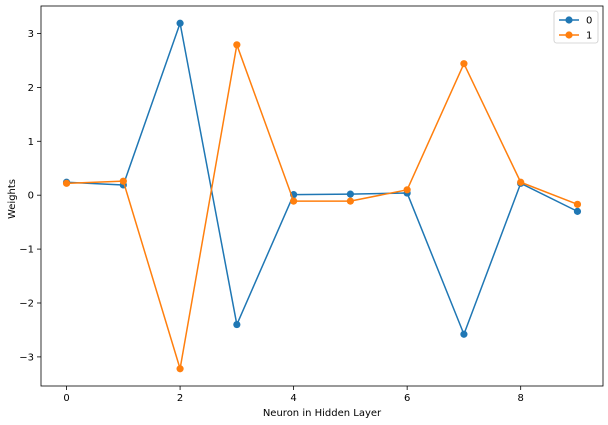  I want to click on y-tick-label: 0, so click(31, 196).